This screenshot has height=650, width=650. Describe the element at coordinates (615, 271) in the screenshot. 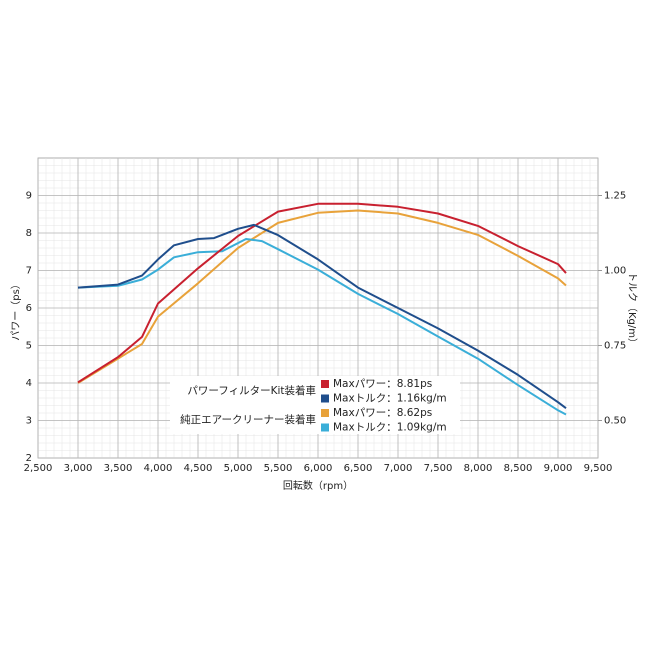

I see `y2-tick-label: 1.00` at that location.